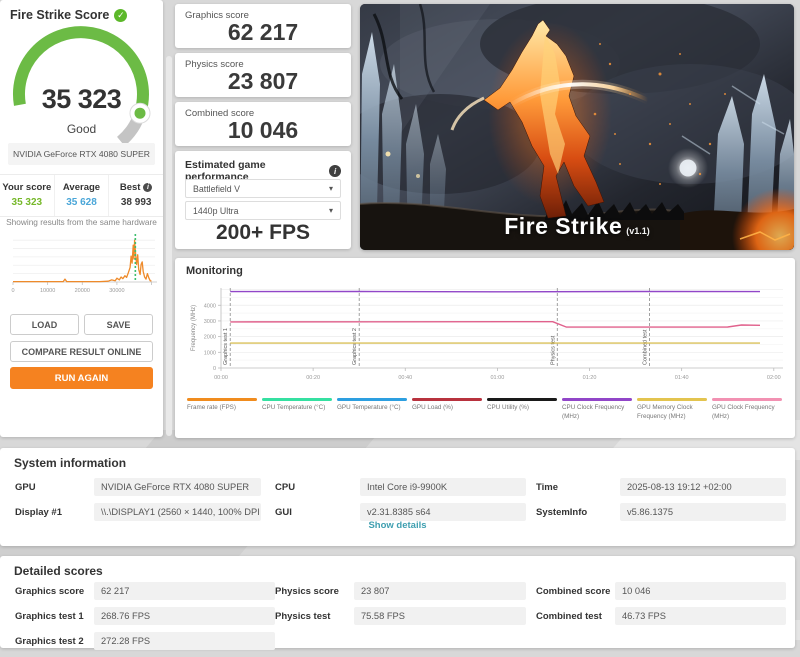 Image resolution: width=800 pixels, height=657 pixels. I want to click on gpu-value: NVIDIA GeForce RTX 4080 SUPER, so click(177, 487).